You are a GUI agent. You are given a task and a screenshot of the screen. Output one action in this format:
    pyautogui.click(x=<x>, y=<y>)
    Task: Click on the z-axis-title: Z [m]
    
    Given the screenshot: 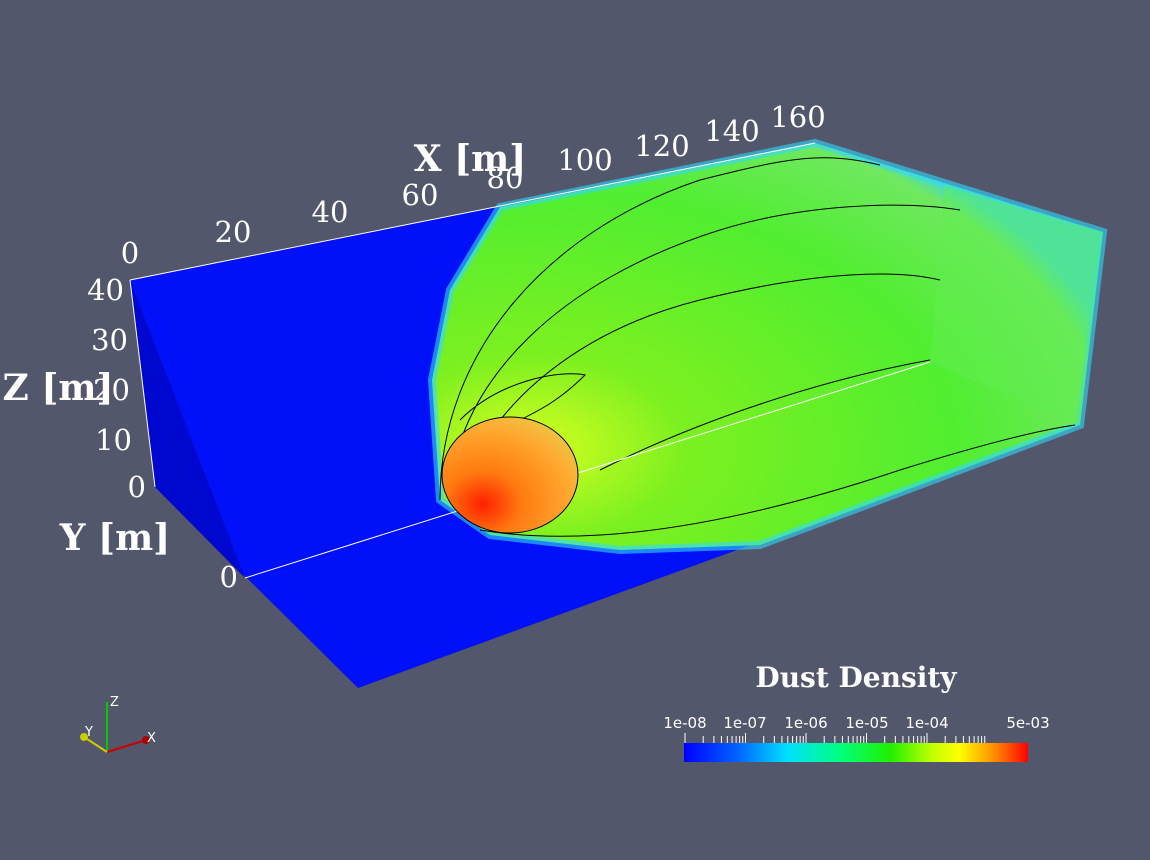 What is the action you would take?
    pyautogui.click(x=58, y=388)
    